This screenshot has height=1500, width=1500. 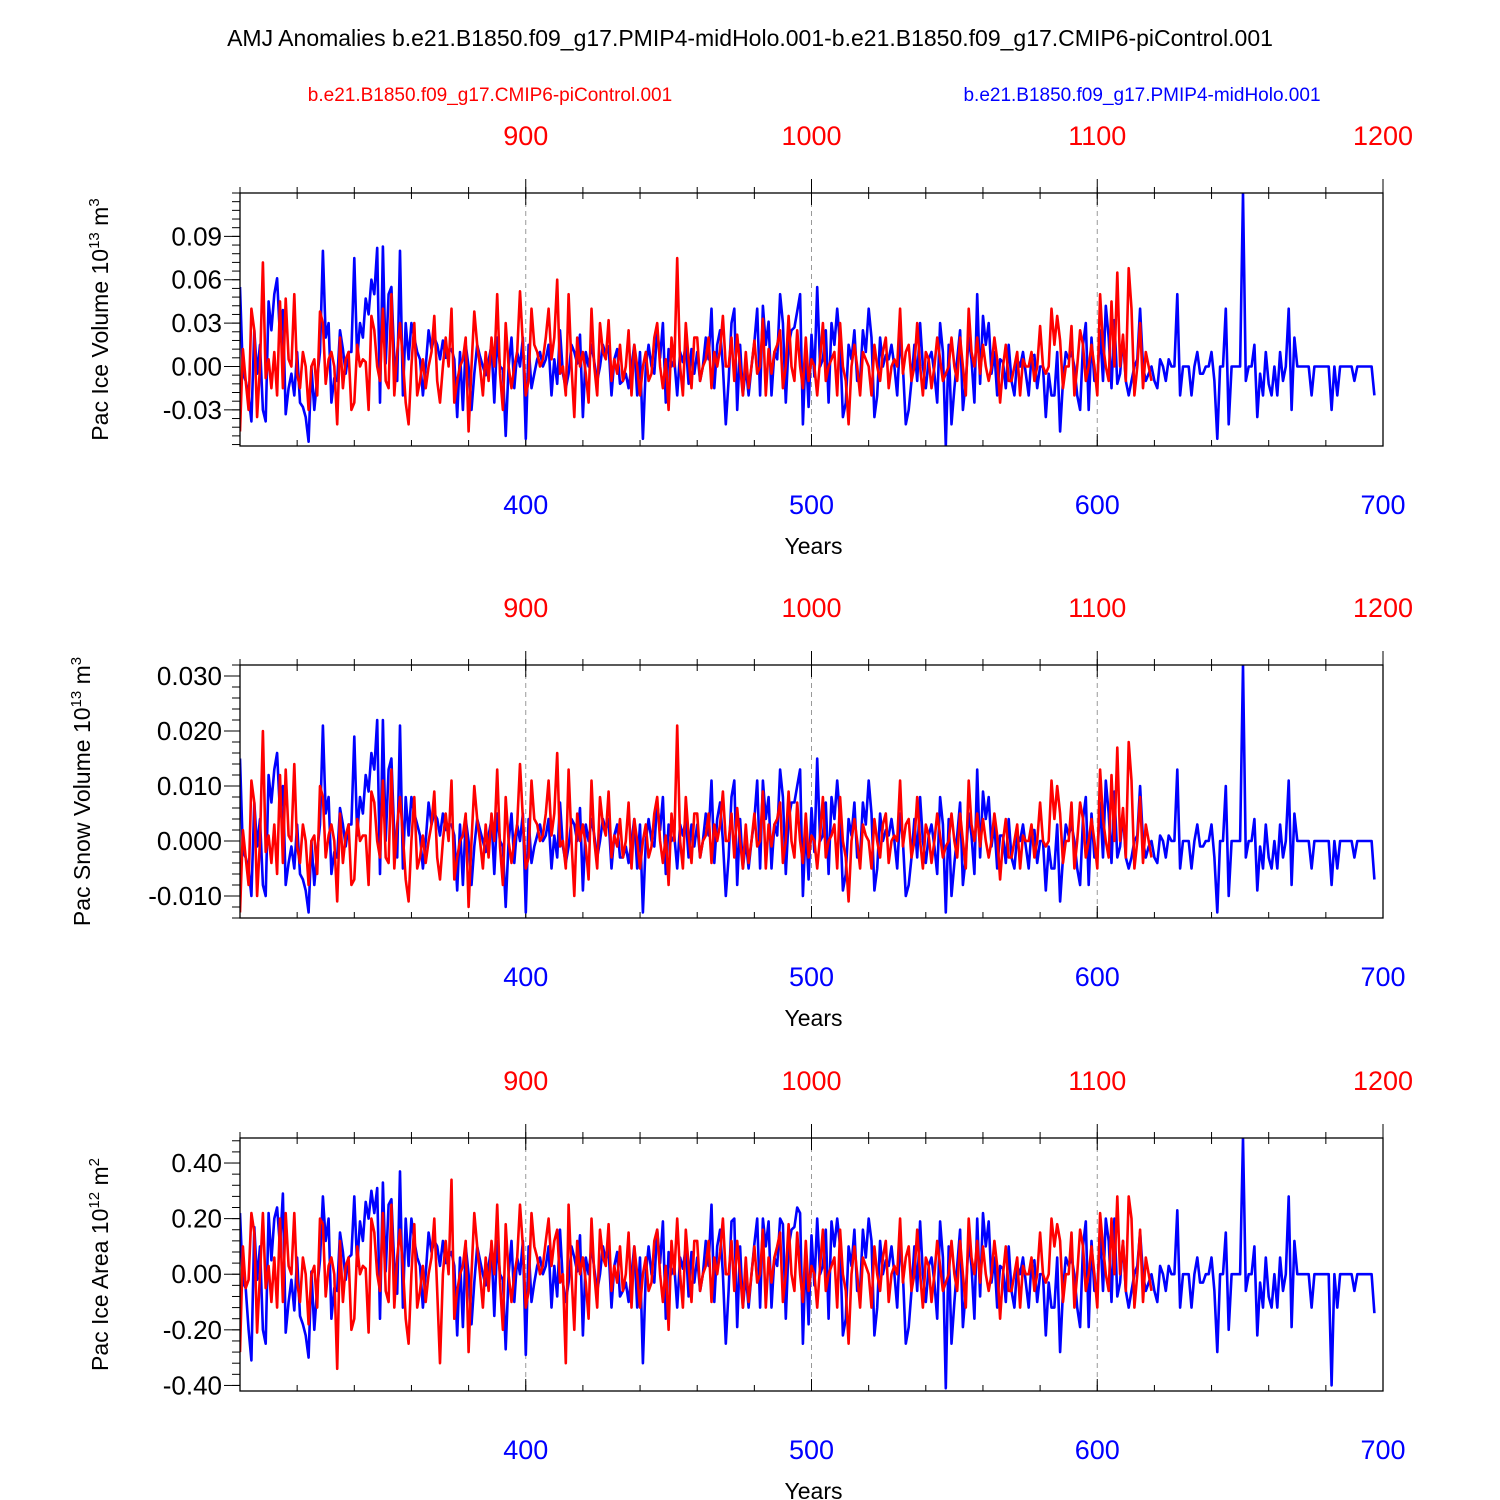 I want to click on legend-midholo-label: b.e21.B1850.f09_g17.PMIP4-midHolo.001, so click(x=1141, y=95).